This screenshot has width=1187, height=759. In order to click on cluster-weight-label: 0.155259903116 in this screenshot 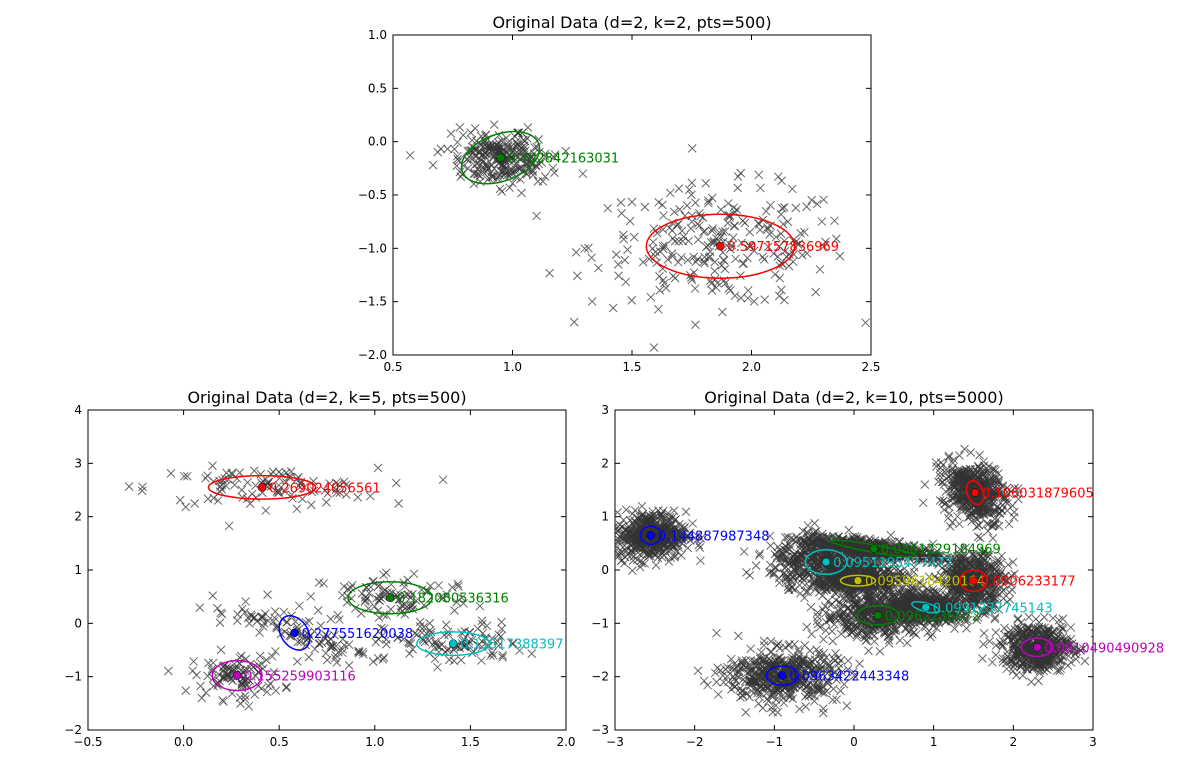, I will do `click(300, 677)`.